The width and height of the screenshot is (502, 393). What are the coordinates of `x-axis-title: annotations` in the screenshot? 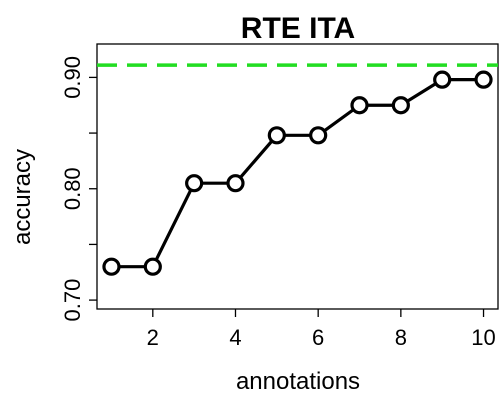 It's located at (298, 380).